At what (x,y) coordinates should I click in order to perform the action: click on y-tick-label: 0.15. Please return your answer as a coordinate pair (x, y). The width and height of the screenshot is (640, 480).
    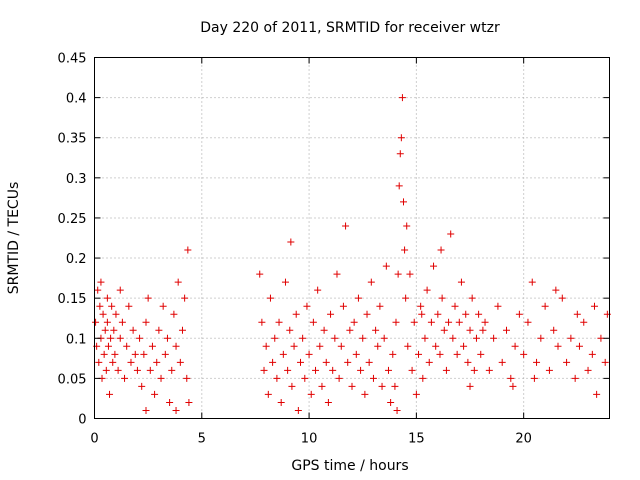
    Looking at the image, I should click on (72, 299).